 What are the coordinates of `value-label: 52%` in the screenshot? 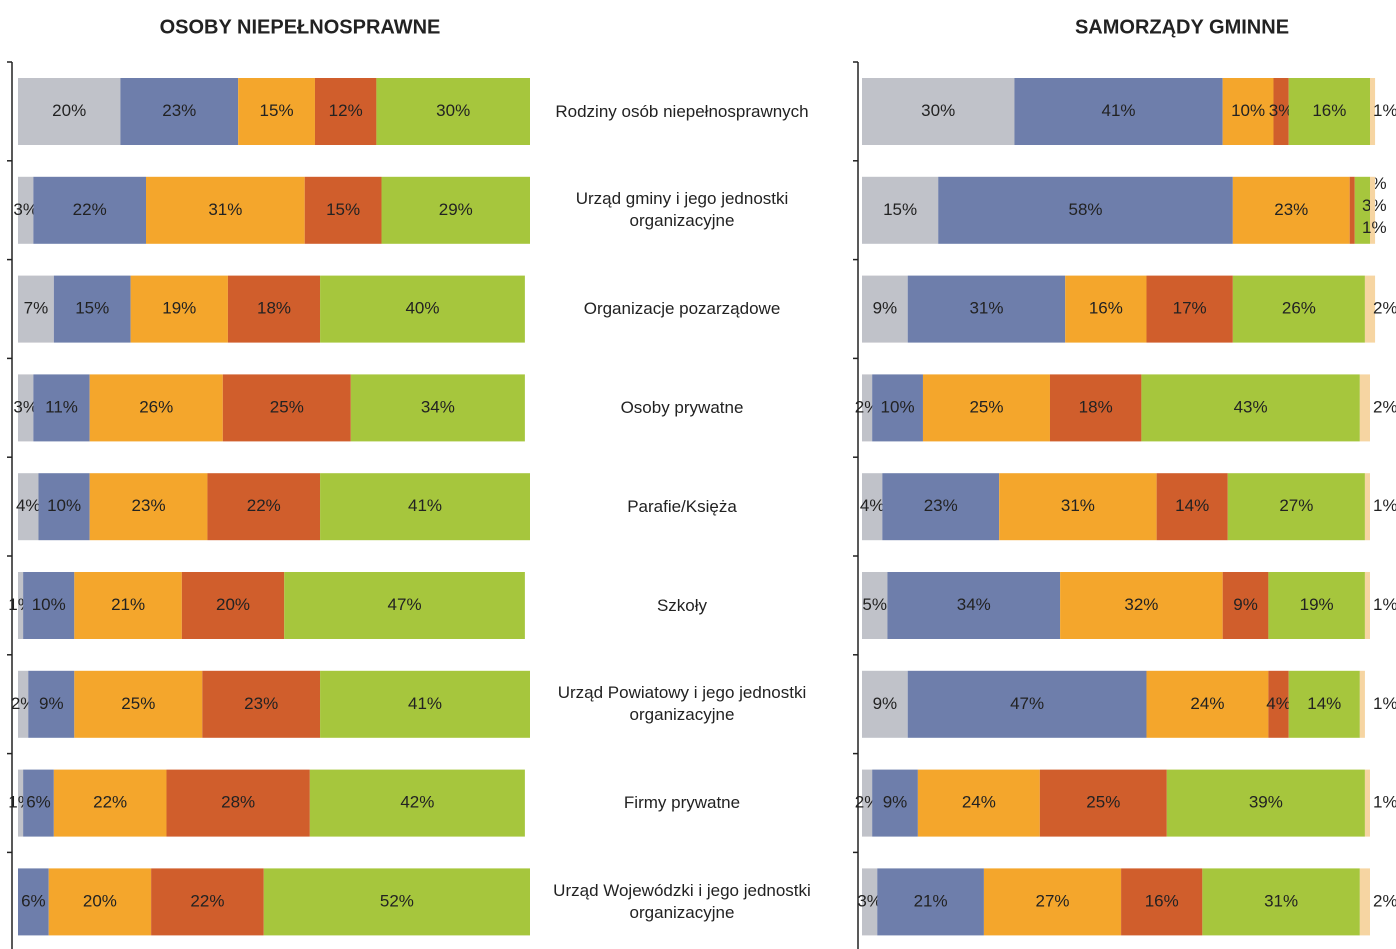 It's located at (397, 900).